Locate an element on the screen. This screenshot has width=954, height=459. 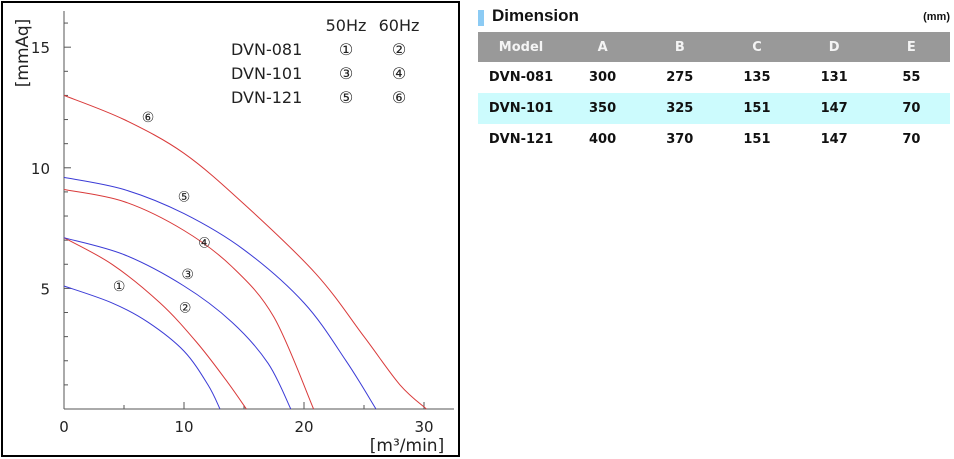
x-axis-title: [m³/min] is located at coordinates (407, 445).